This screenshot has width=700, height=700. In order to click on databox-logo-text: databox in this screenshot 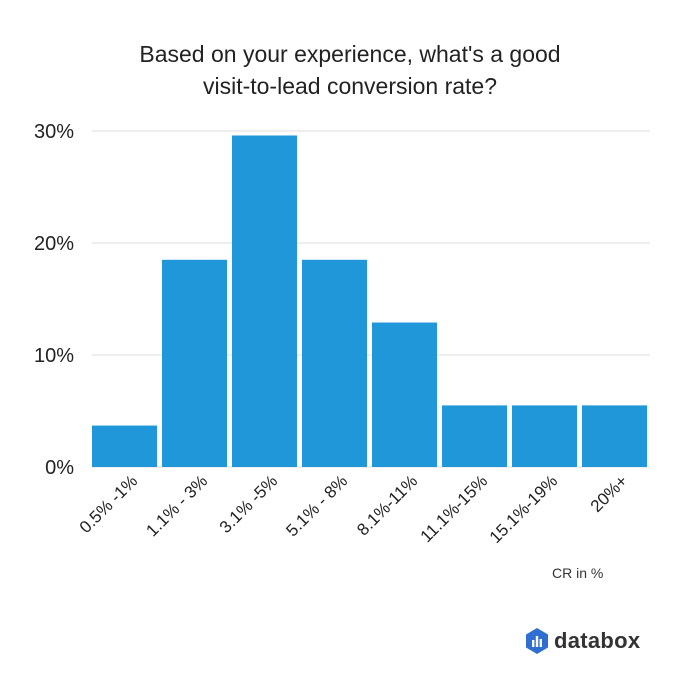, I will do `click(597, 640)`.